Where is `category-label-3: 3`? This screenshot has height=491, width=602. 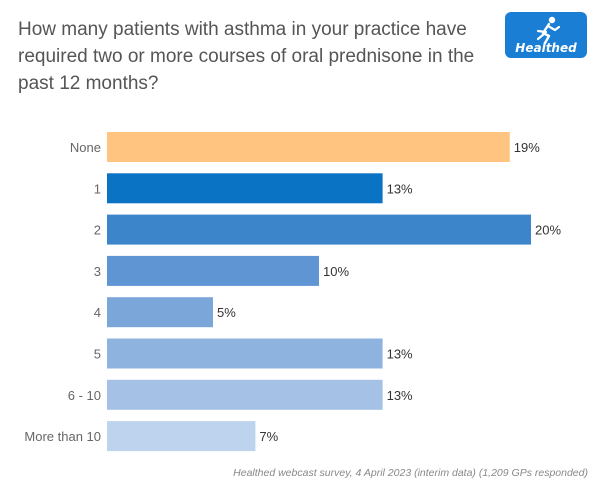 category-label-3: 3 is located at coordinates (97, 271).